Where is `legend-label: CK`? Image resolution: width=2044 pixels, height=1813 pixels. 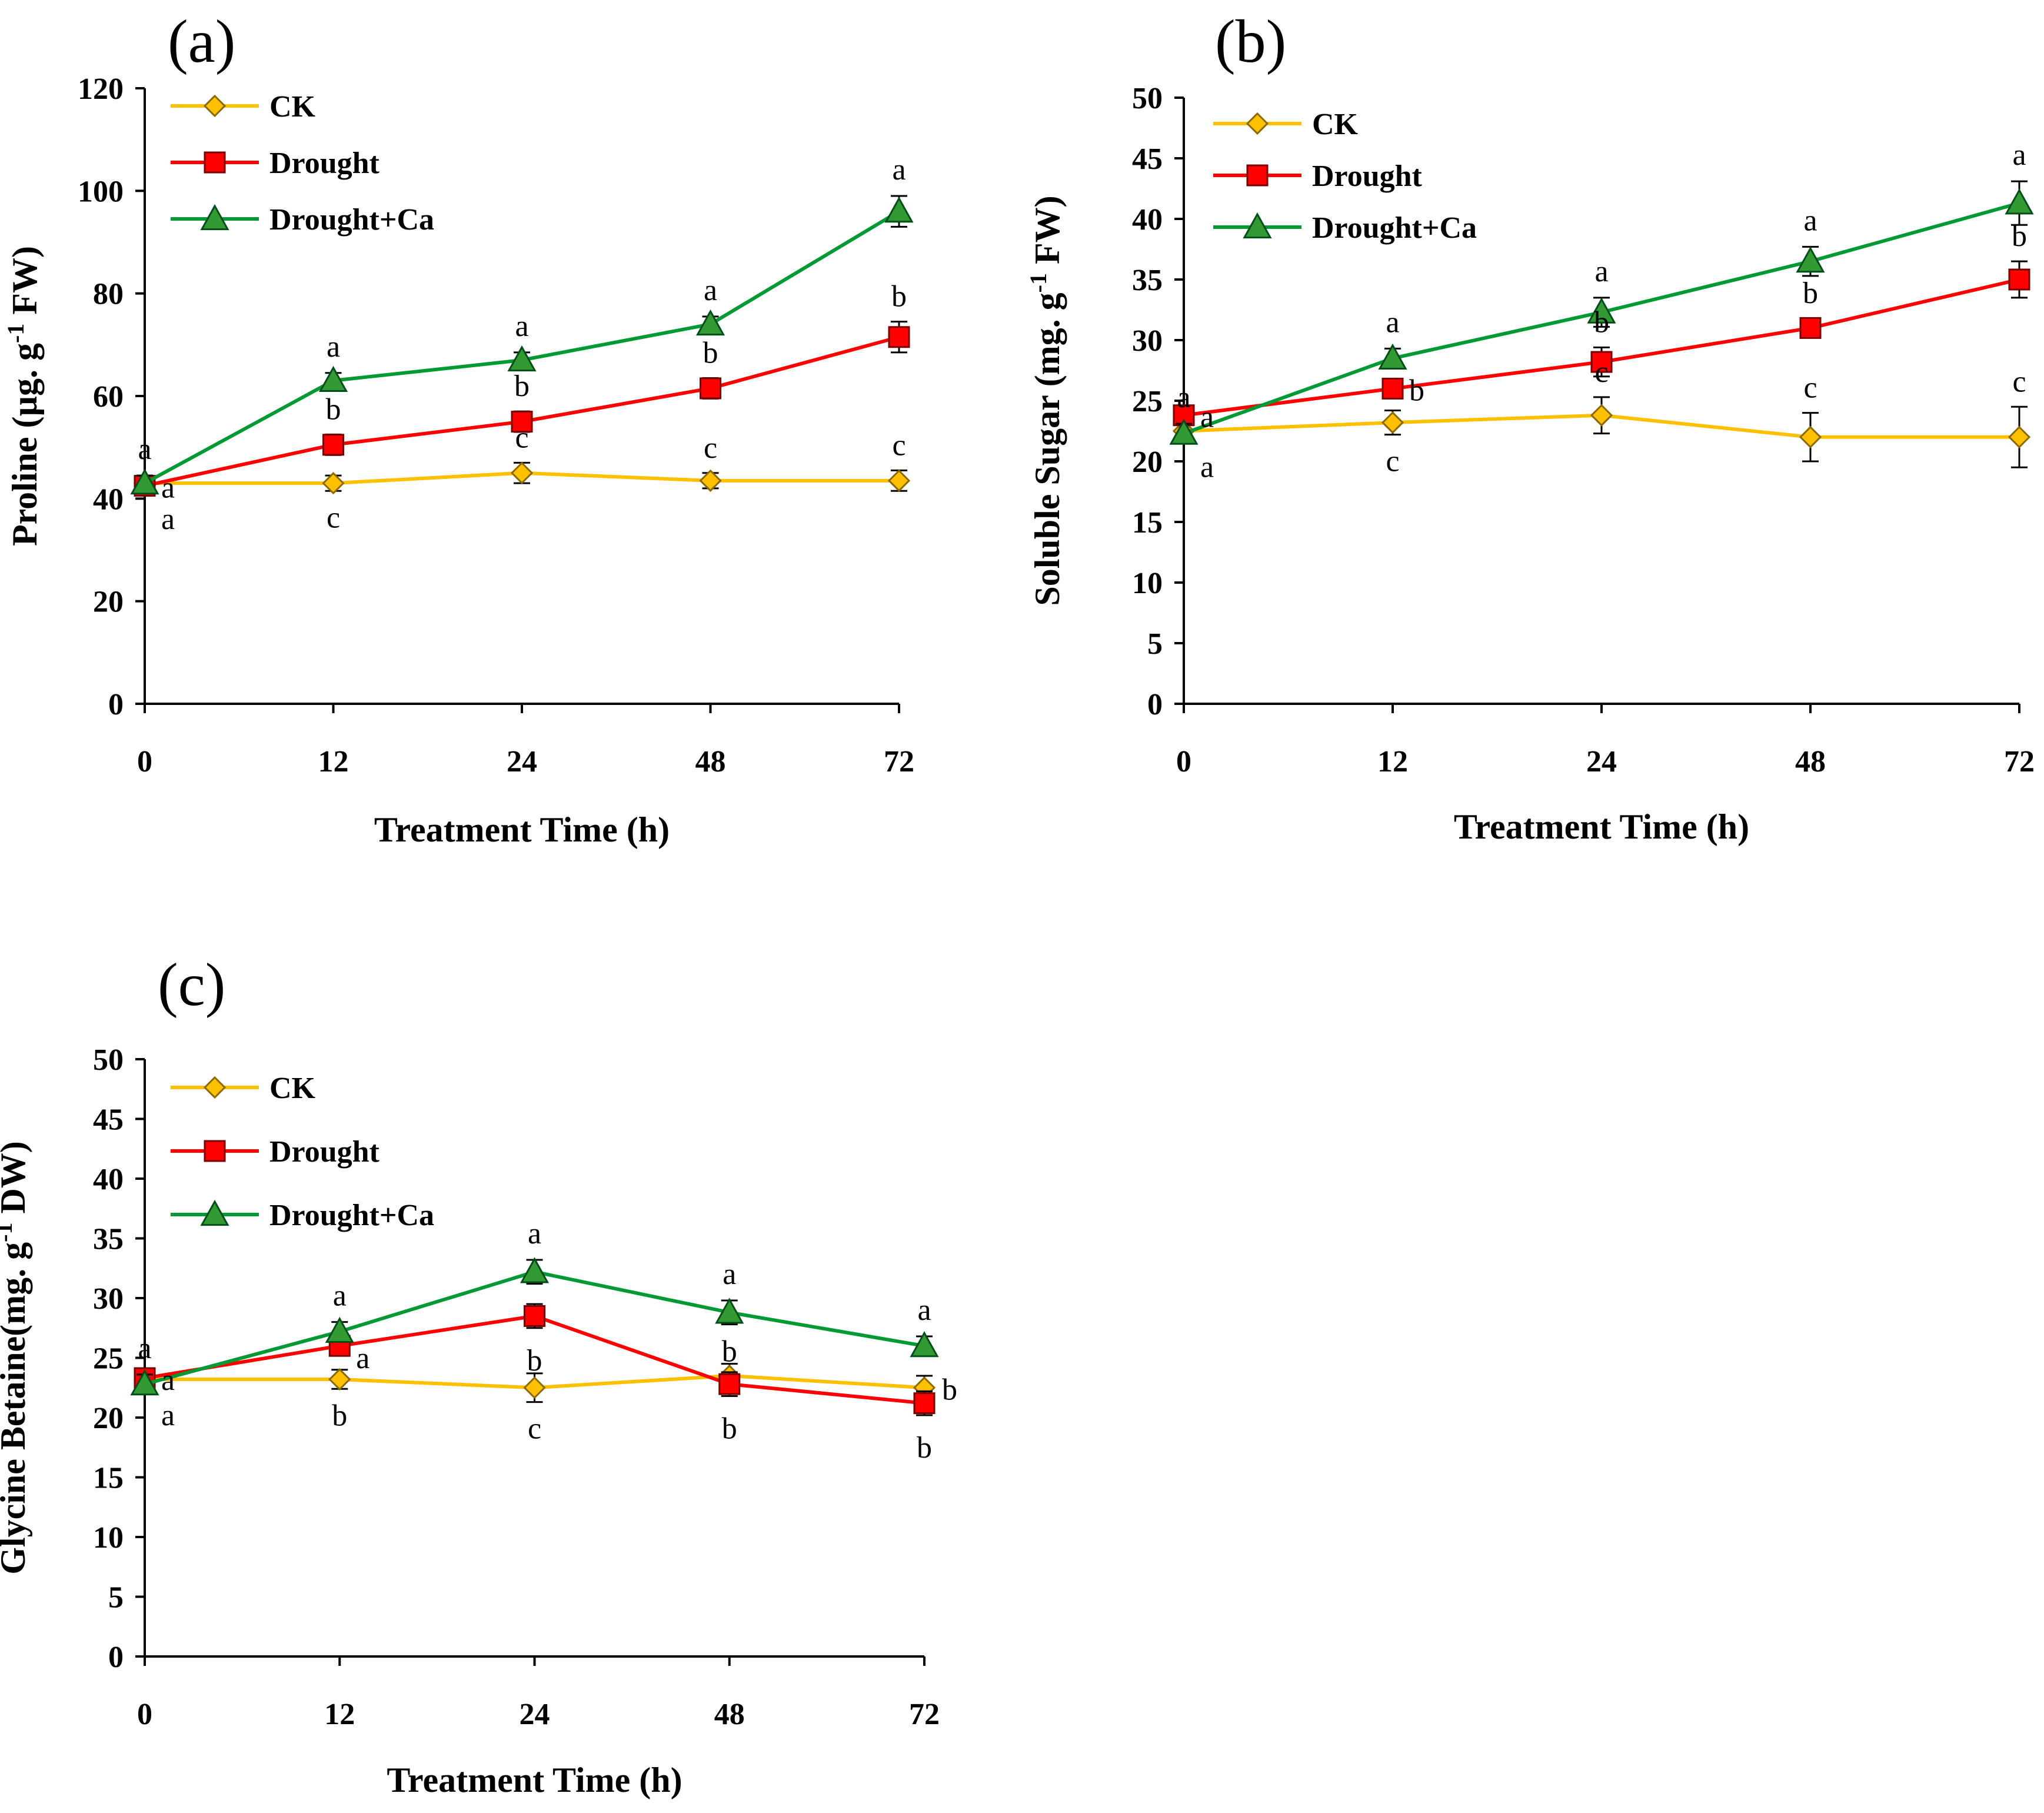
legend-label: CK is located at coordinates (292, 1088).